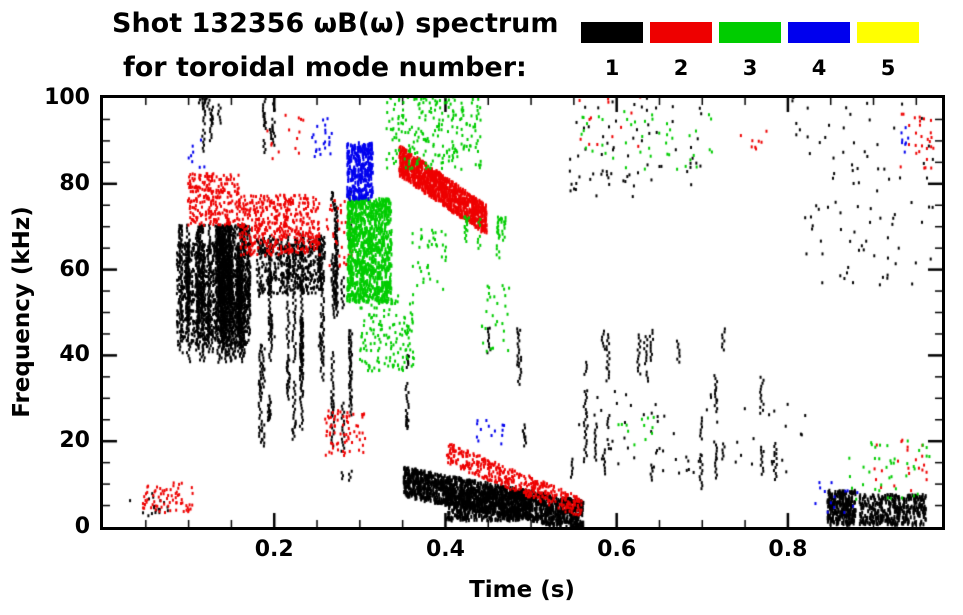 This screenshot has height=615, width=963. I want to click on x-tick-label: 0.8, so click(788, 549).